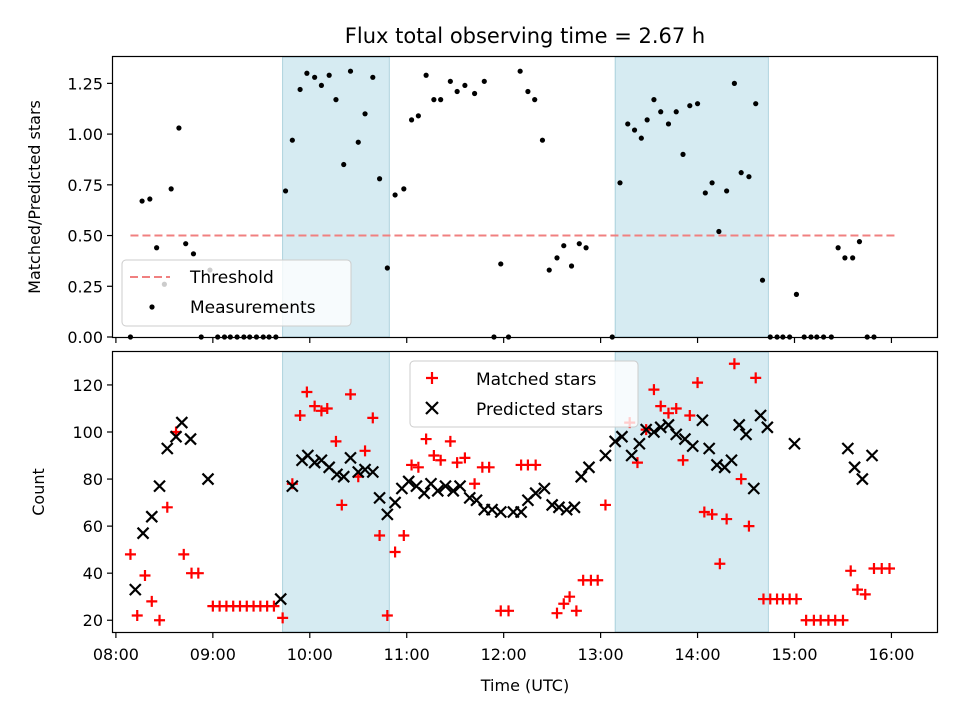 This screenshot has height=720, width=960. What do you see at coordinates (432, 378) in the screenshot?
I see `legend-matched-swatch` at bounding box center [432, 378].